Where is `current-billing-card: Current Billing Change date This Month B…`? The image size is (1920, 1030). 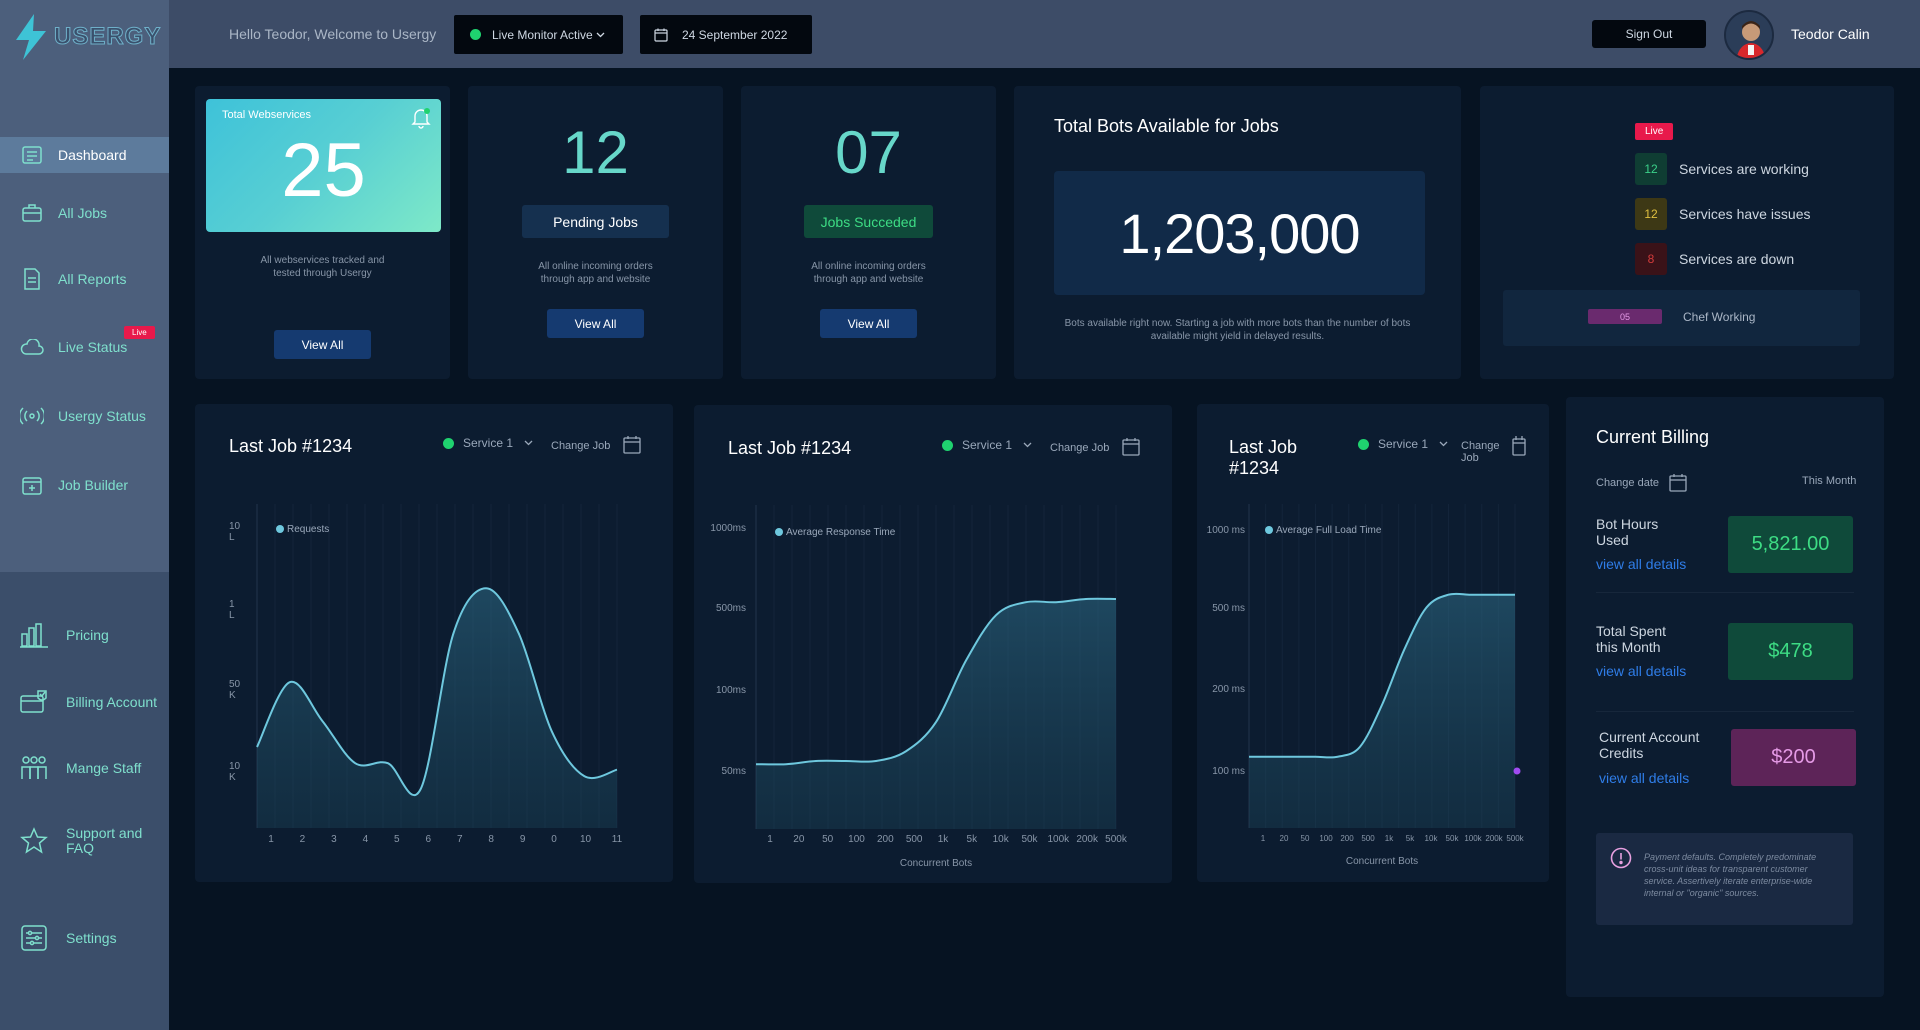 current-billing-card: Current Billing Change date This Month B… is located at coordinates (1725, 697).